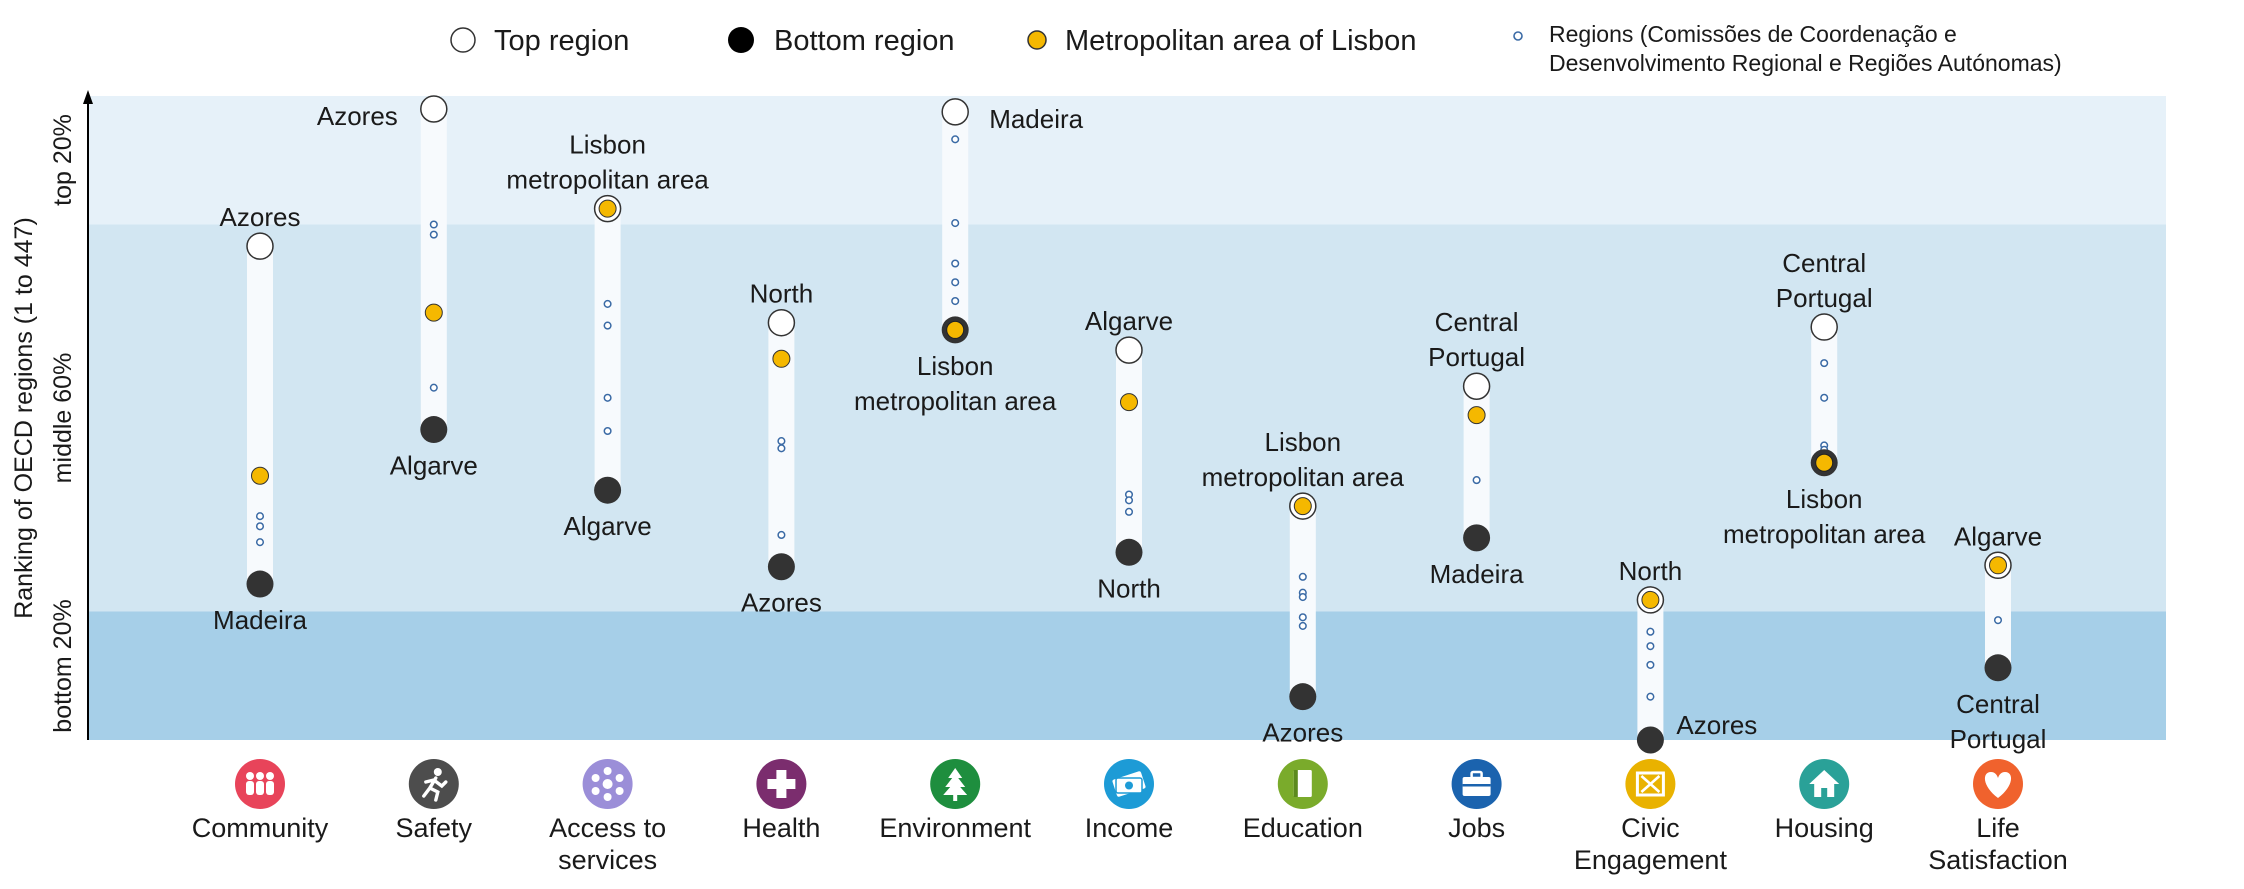 This screenshot has width=2244, height=889. What do you see at coordinates (63, 418) in the screenshot?
I see `band-label-middle: middle 60%` at bounding box center [63, 418].